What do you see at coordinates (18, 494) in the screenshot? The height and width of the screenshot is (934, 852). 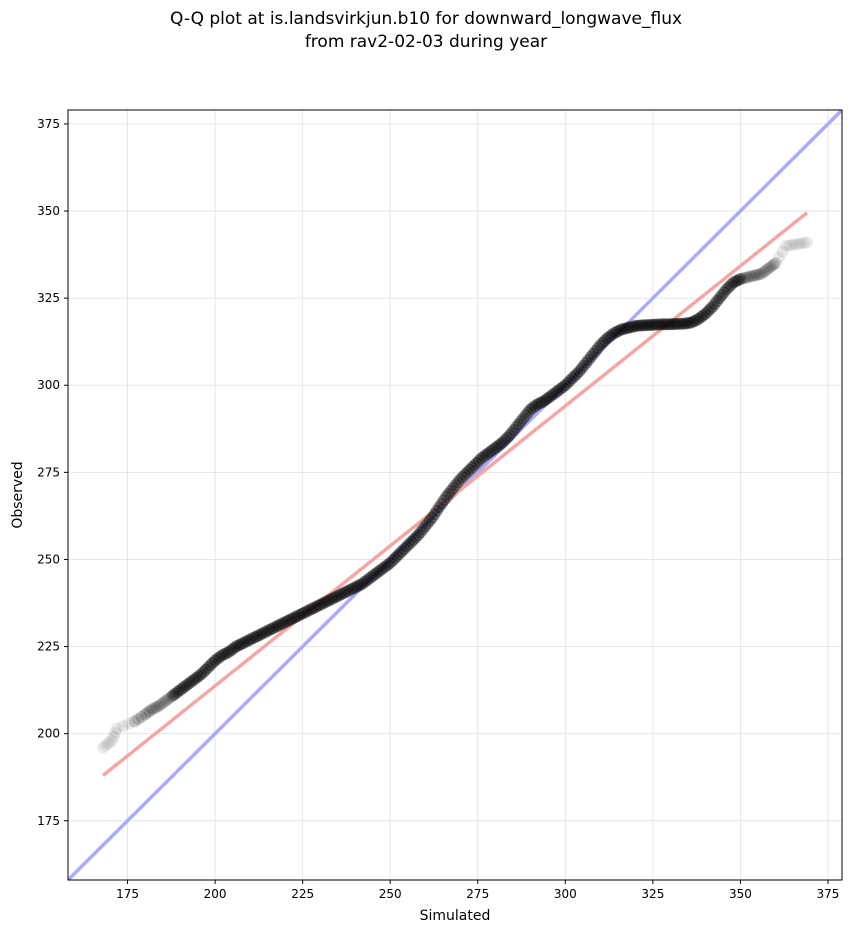 I see `y-axis-label: Observed` at bounding box center [18, 494].